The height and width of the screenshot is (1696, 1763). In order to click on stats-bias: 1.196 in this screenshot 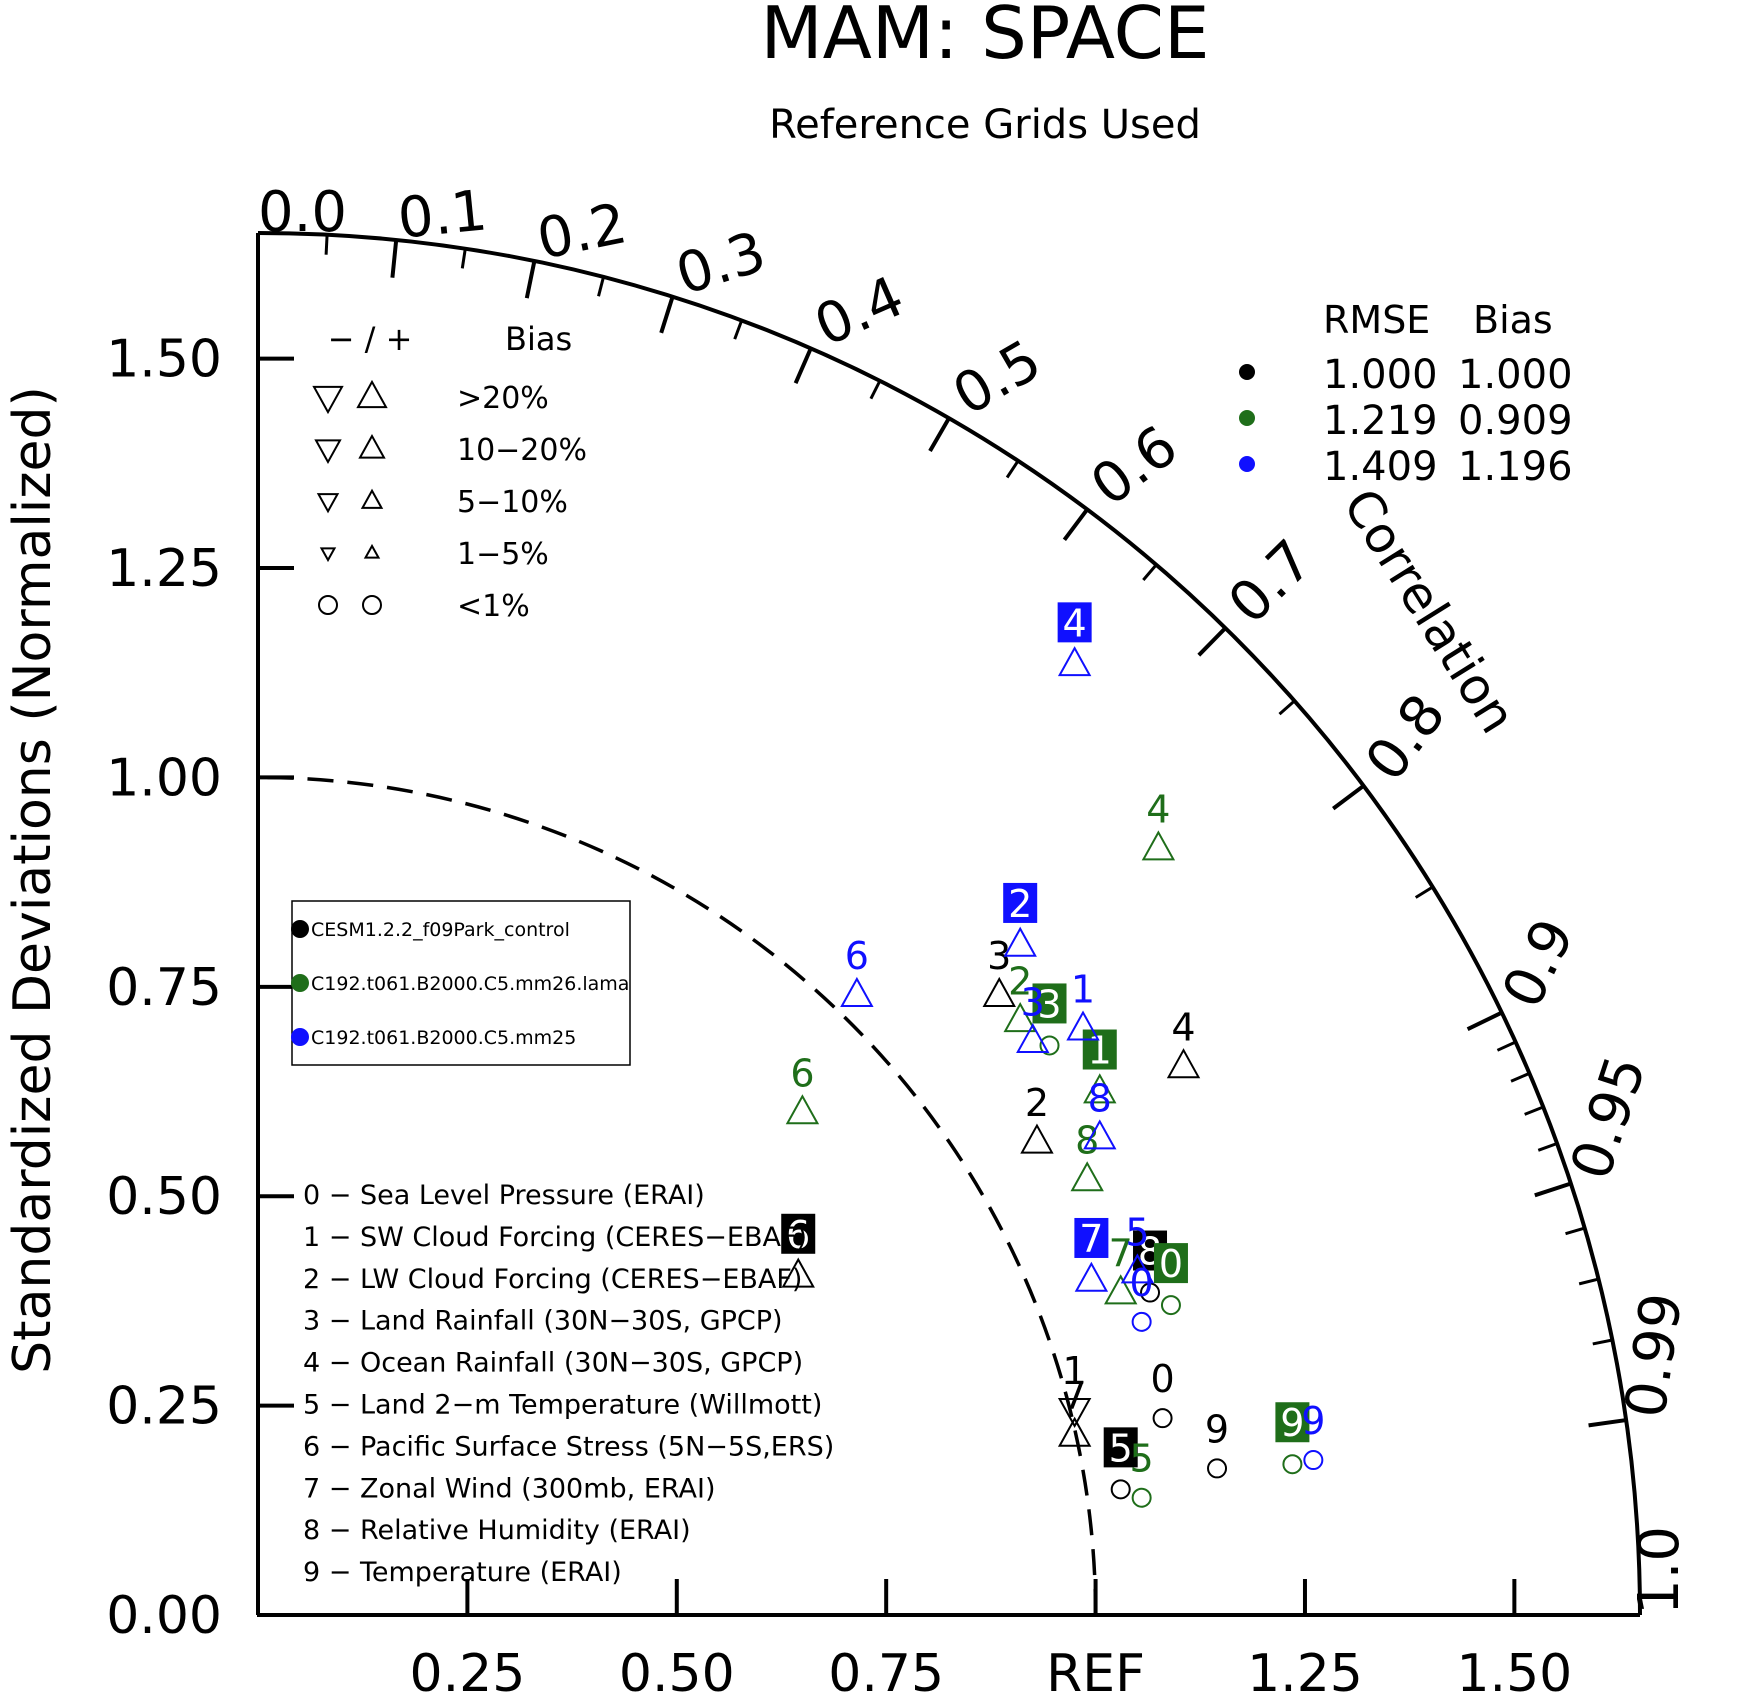, I will do `click(1515, 467)`.